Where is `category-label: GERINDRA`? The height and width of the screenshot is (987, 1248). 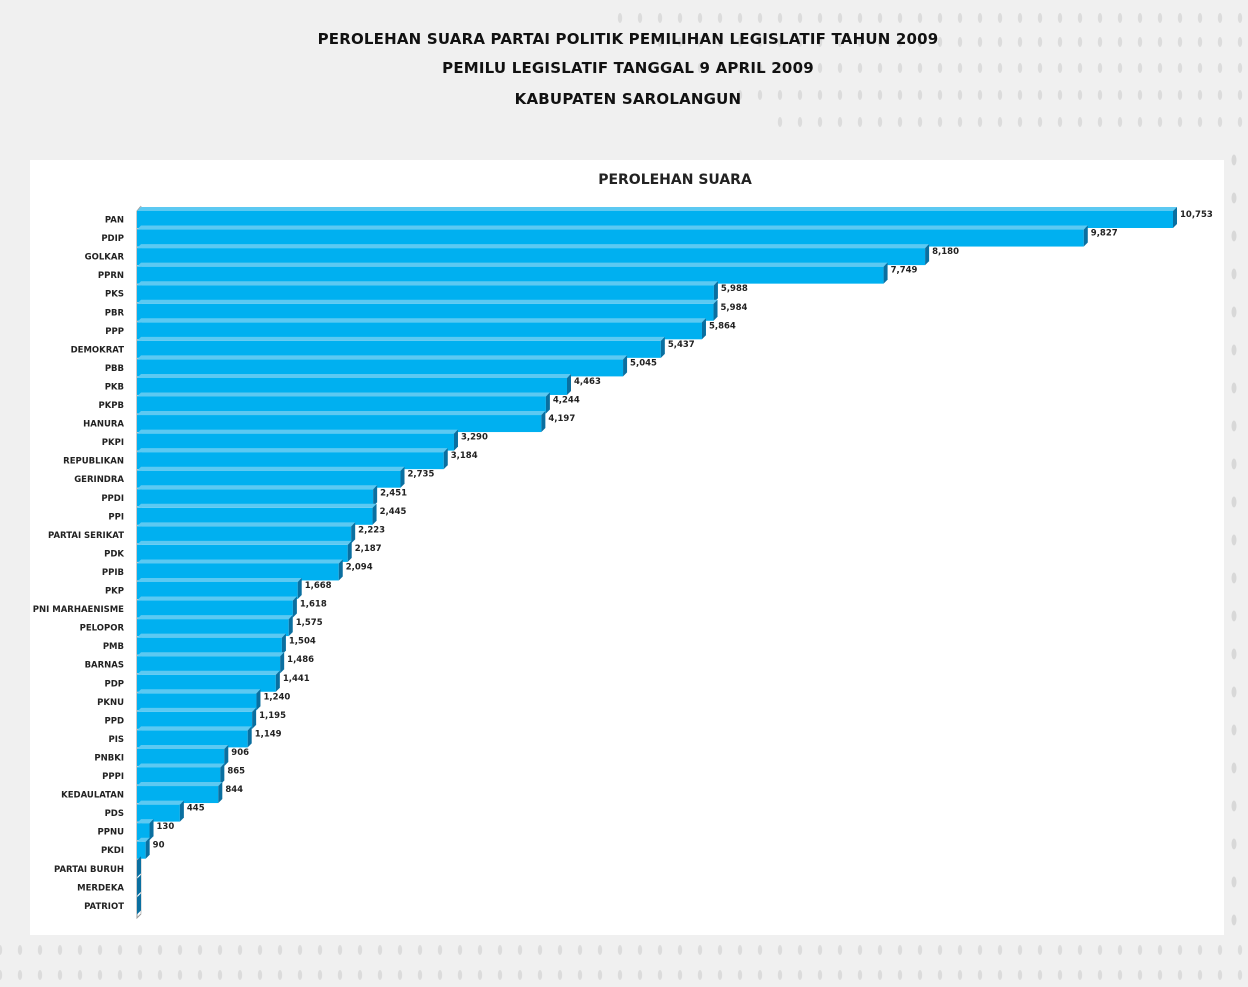 category-label: GERINDRA is located at coordinates (99, 480).